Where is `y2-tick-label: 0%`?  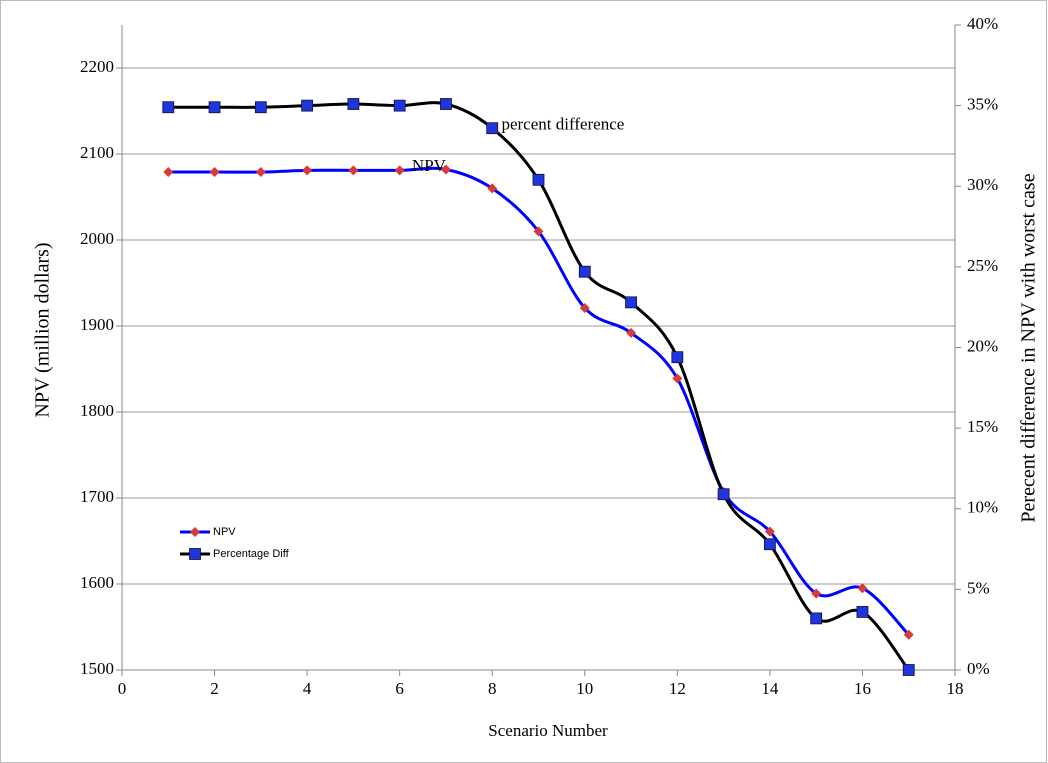
y2-tick-label: 0% is located at coordinates (978, 668).